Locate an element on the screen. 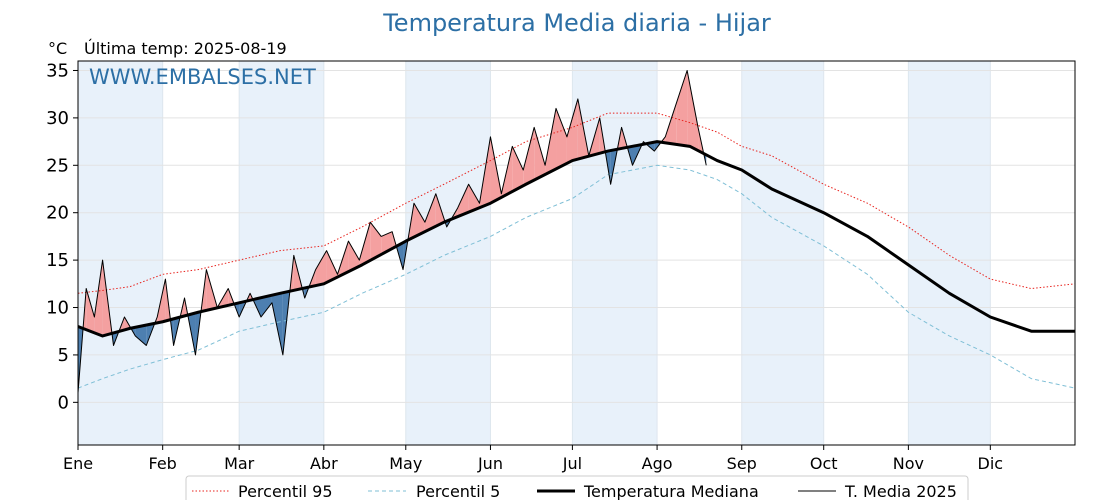  x-tick-label: Feb is located at coordinates (163, 463).